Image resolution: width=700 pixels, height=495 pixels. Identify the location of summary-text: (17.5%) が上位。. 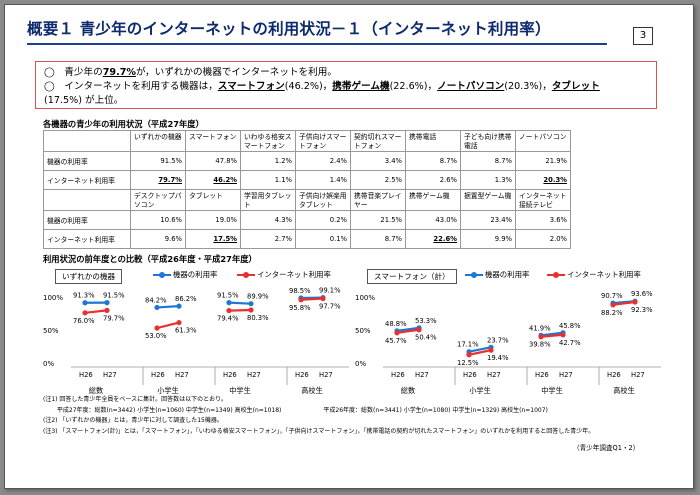
(84, 100).